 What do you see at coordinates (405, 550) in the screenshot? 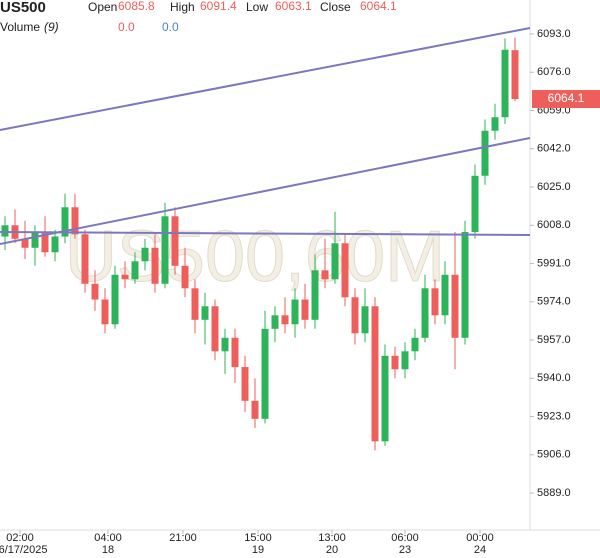
I see `x-tick-sublabel: 23` at bounding box center [405, 550].